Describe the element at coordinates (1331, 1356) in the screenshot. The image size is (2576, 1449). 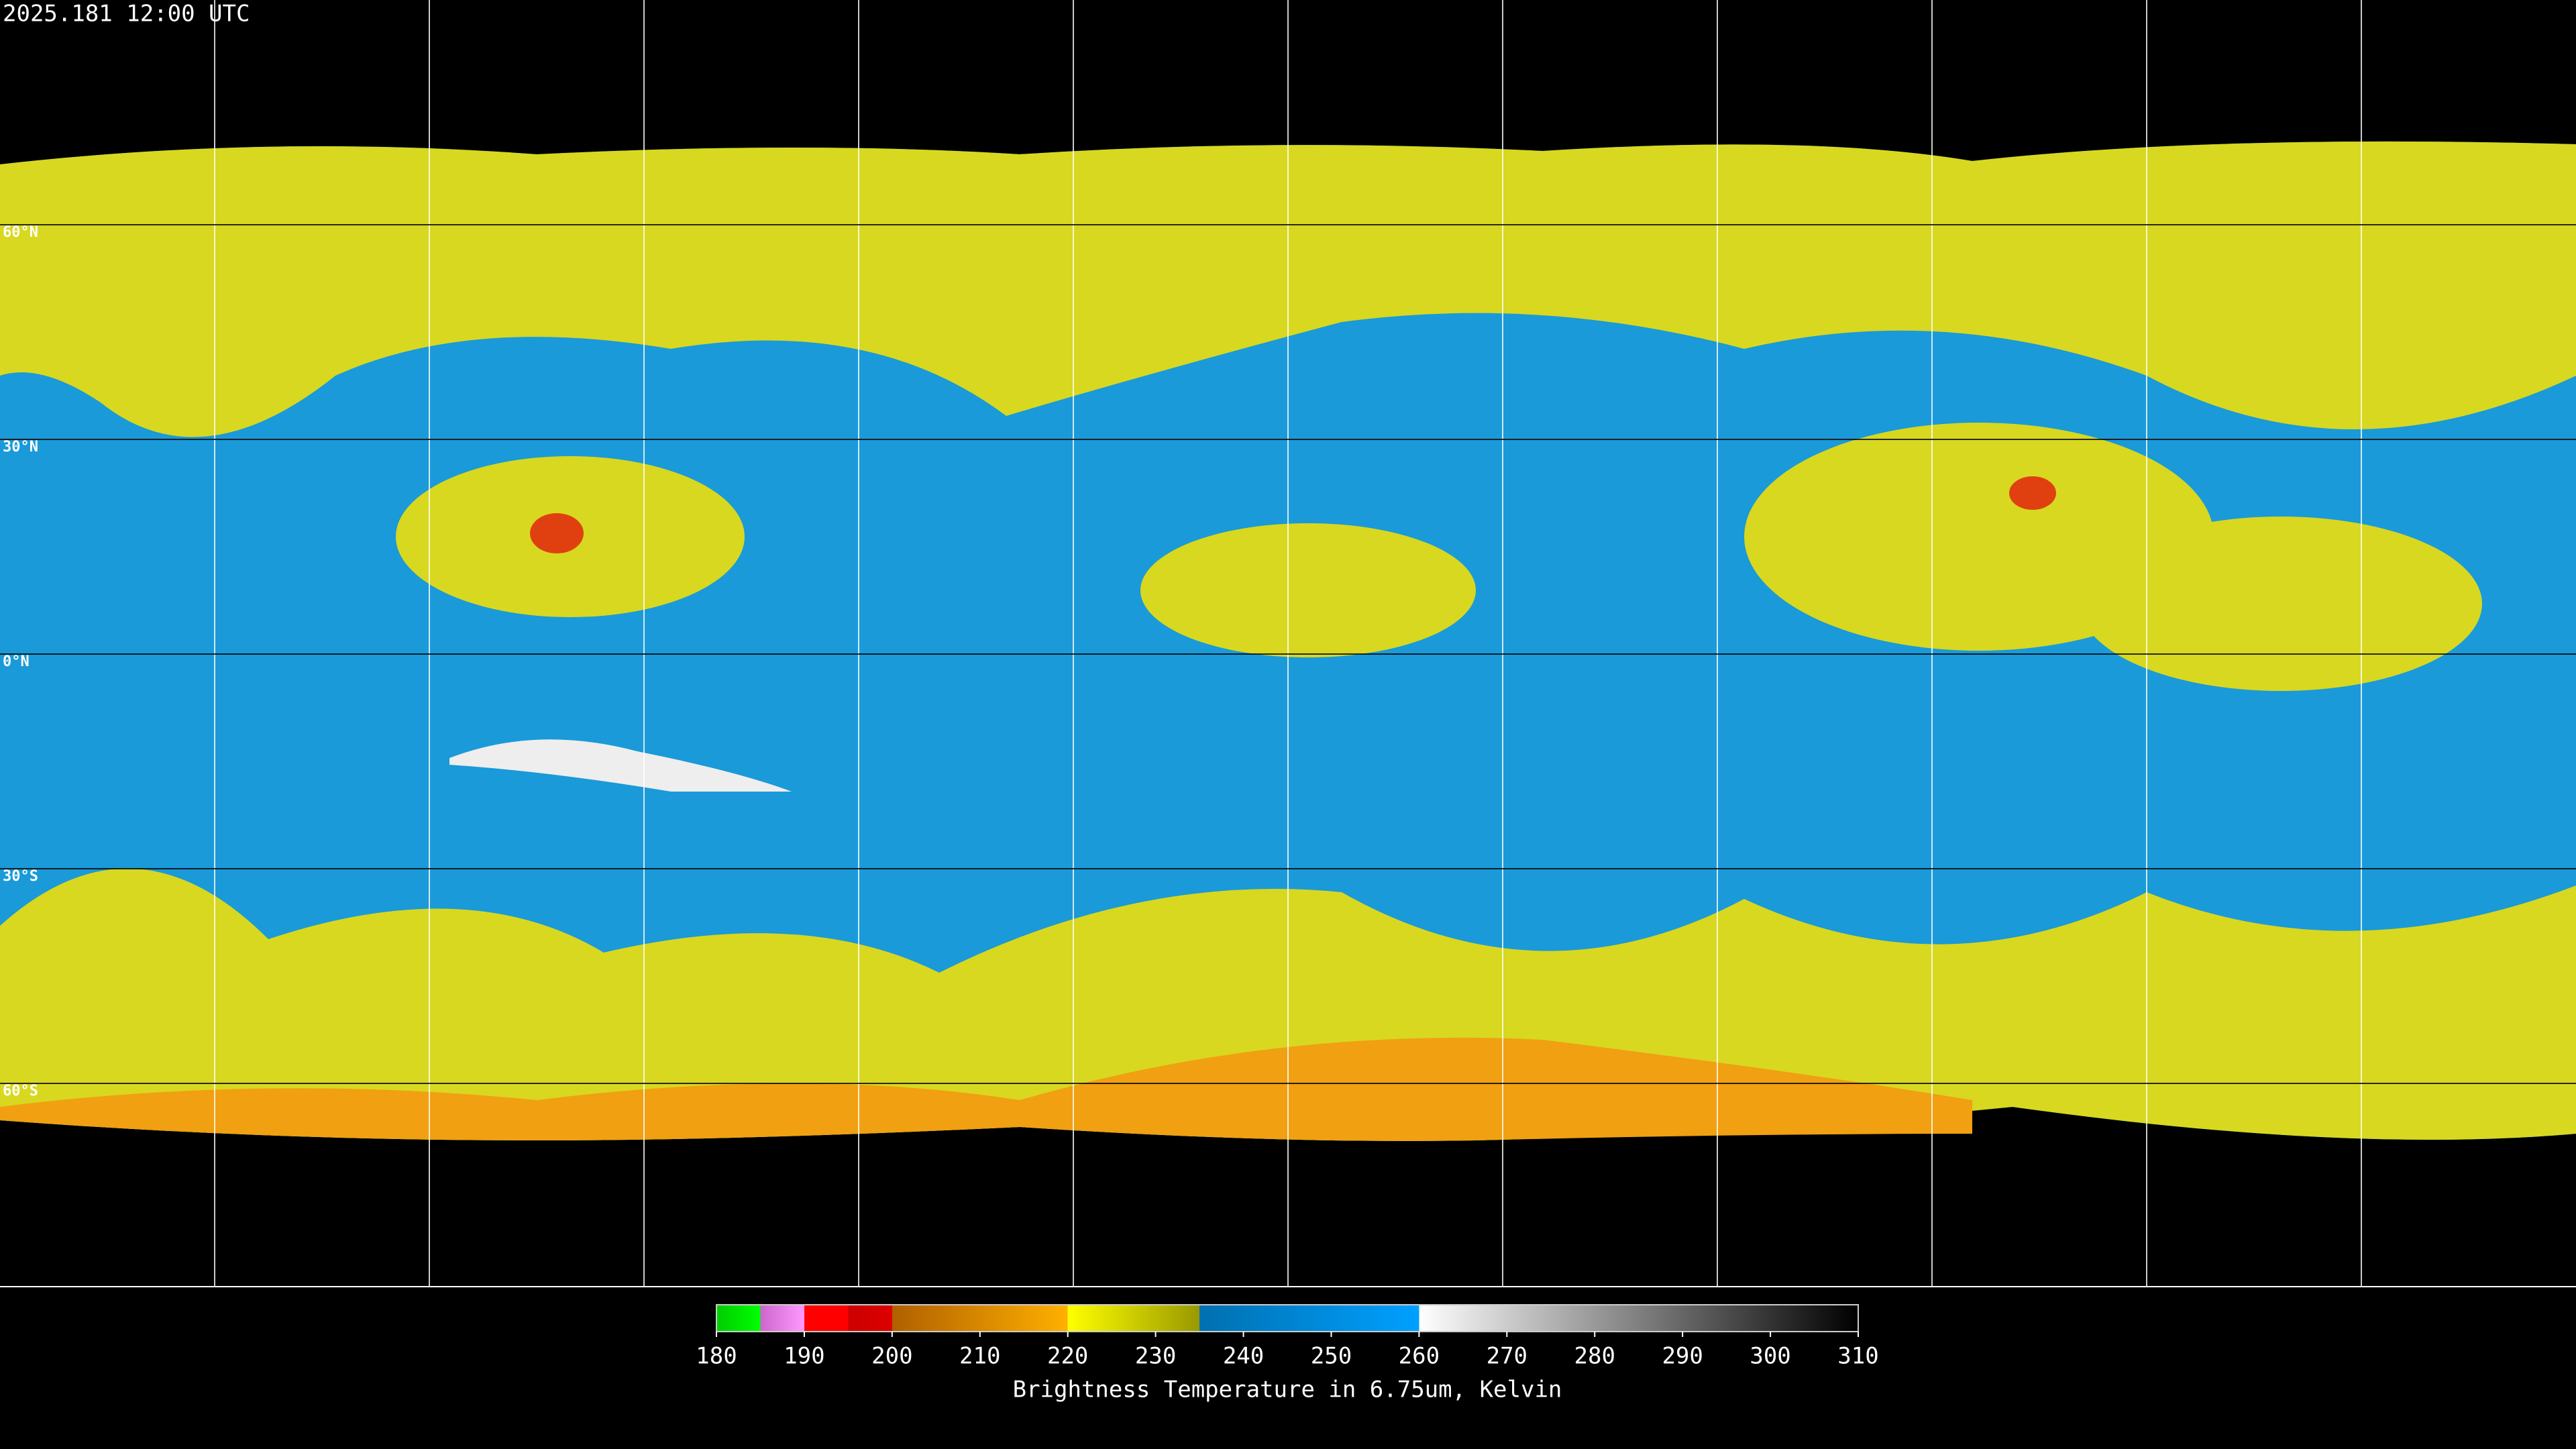
I see `colorbar-tick-label: 250` at that location.